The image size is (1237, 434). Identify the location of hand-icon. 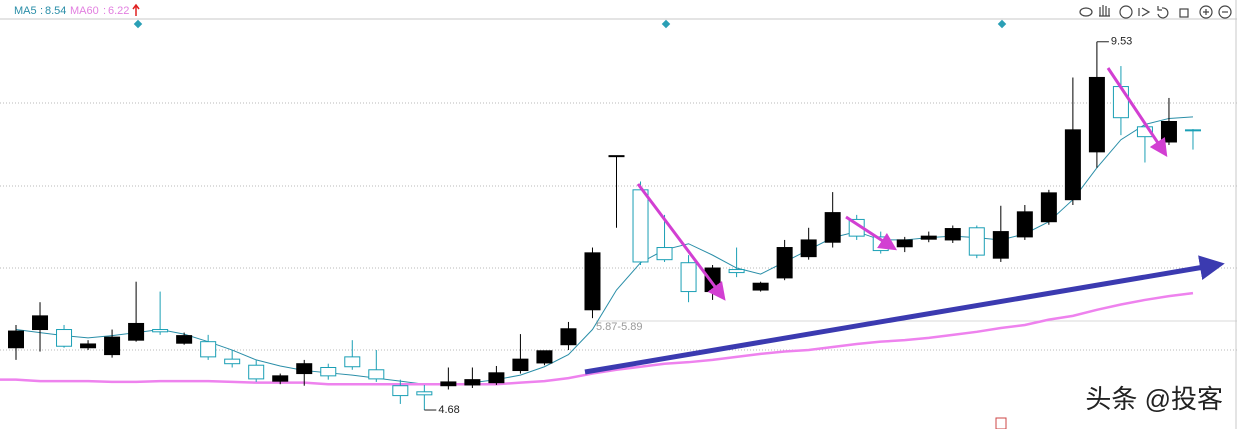
(1104, 11).